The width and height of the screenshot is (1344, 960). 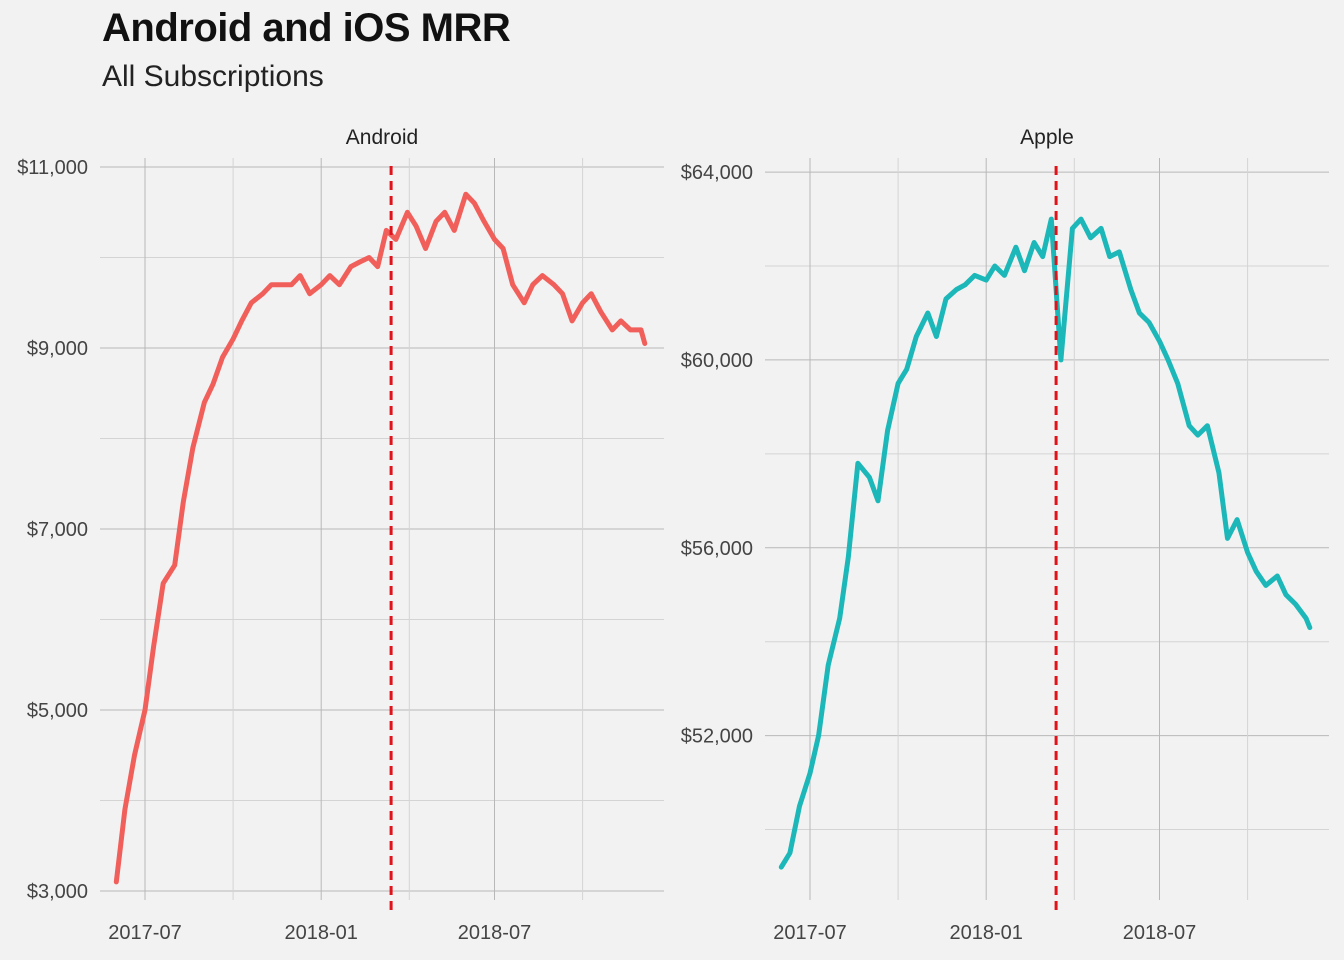 I want to click on y-tick-label: $9,000, so click(x=57, y=349).